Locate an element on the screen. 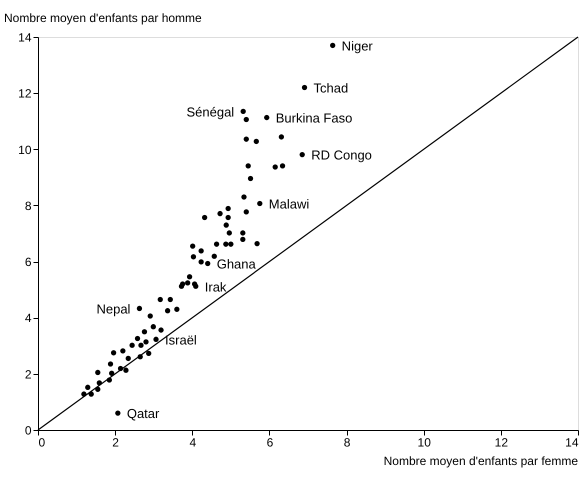 Image resolution: width=586 pixels, height=483 pixels. y-tick-label: 2 is located at coordinates (28, 374).